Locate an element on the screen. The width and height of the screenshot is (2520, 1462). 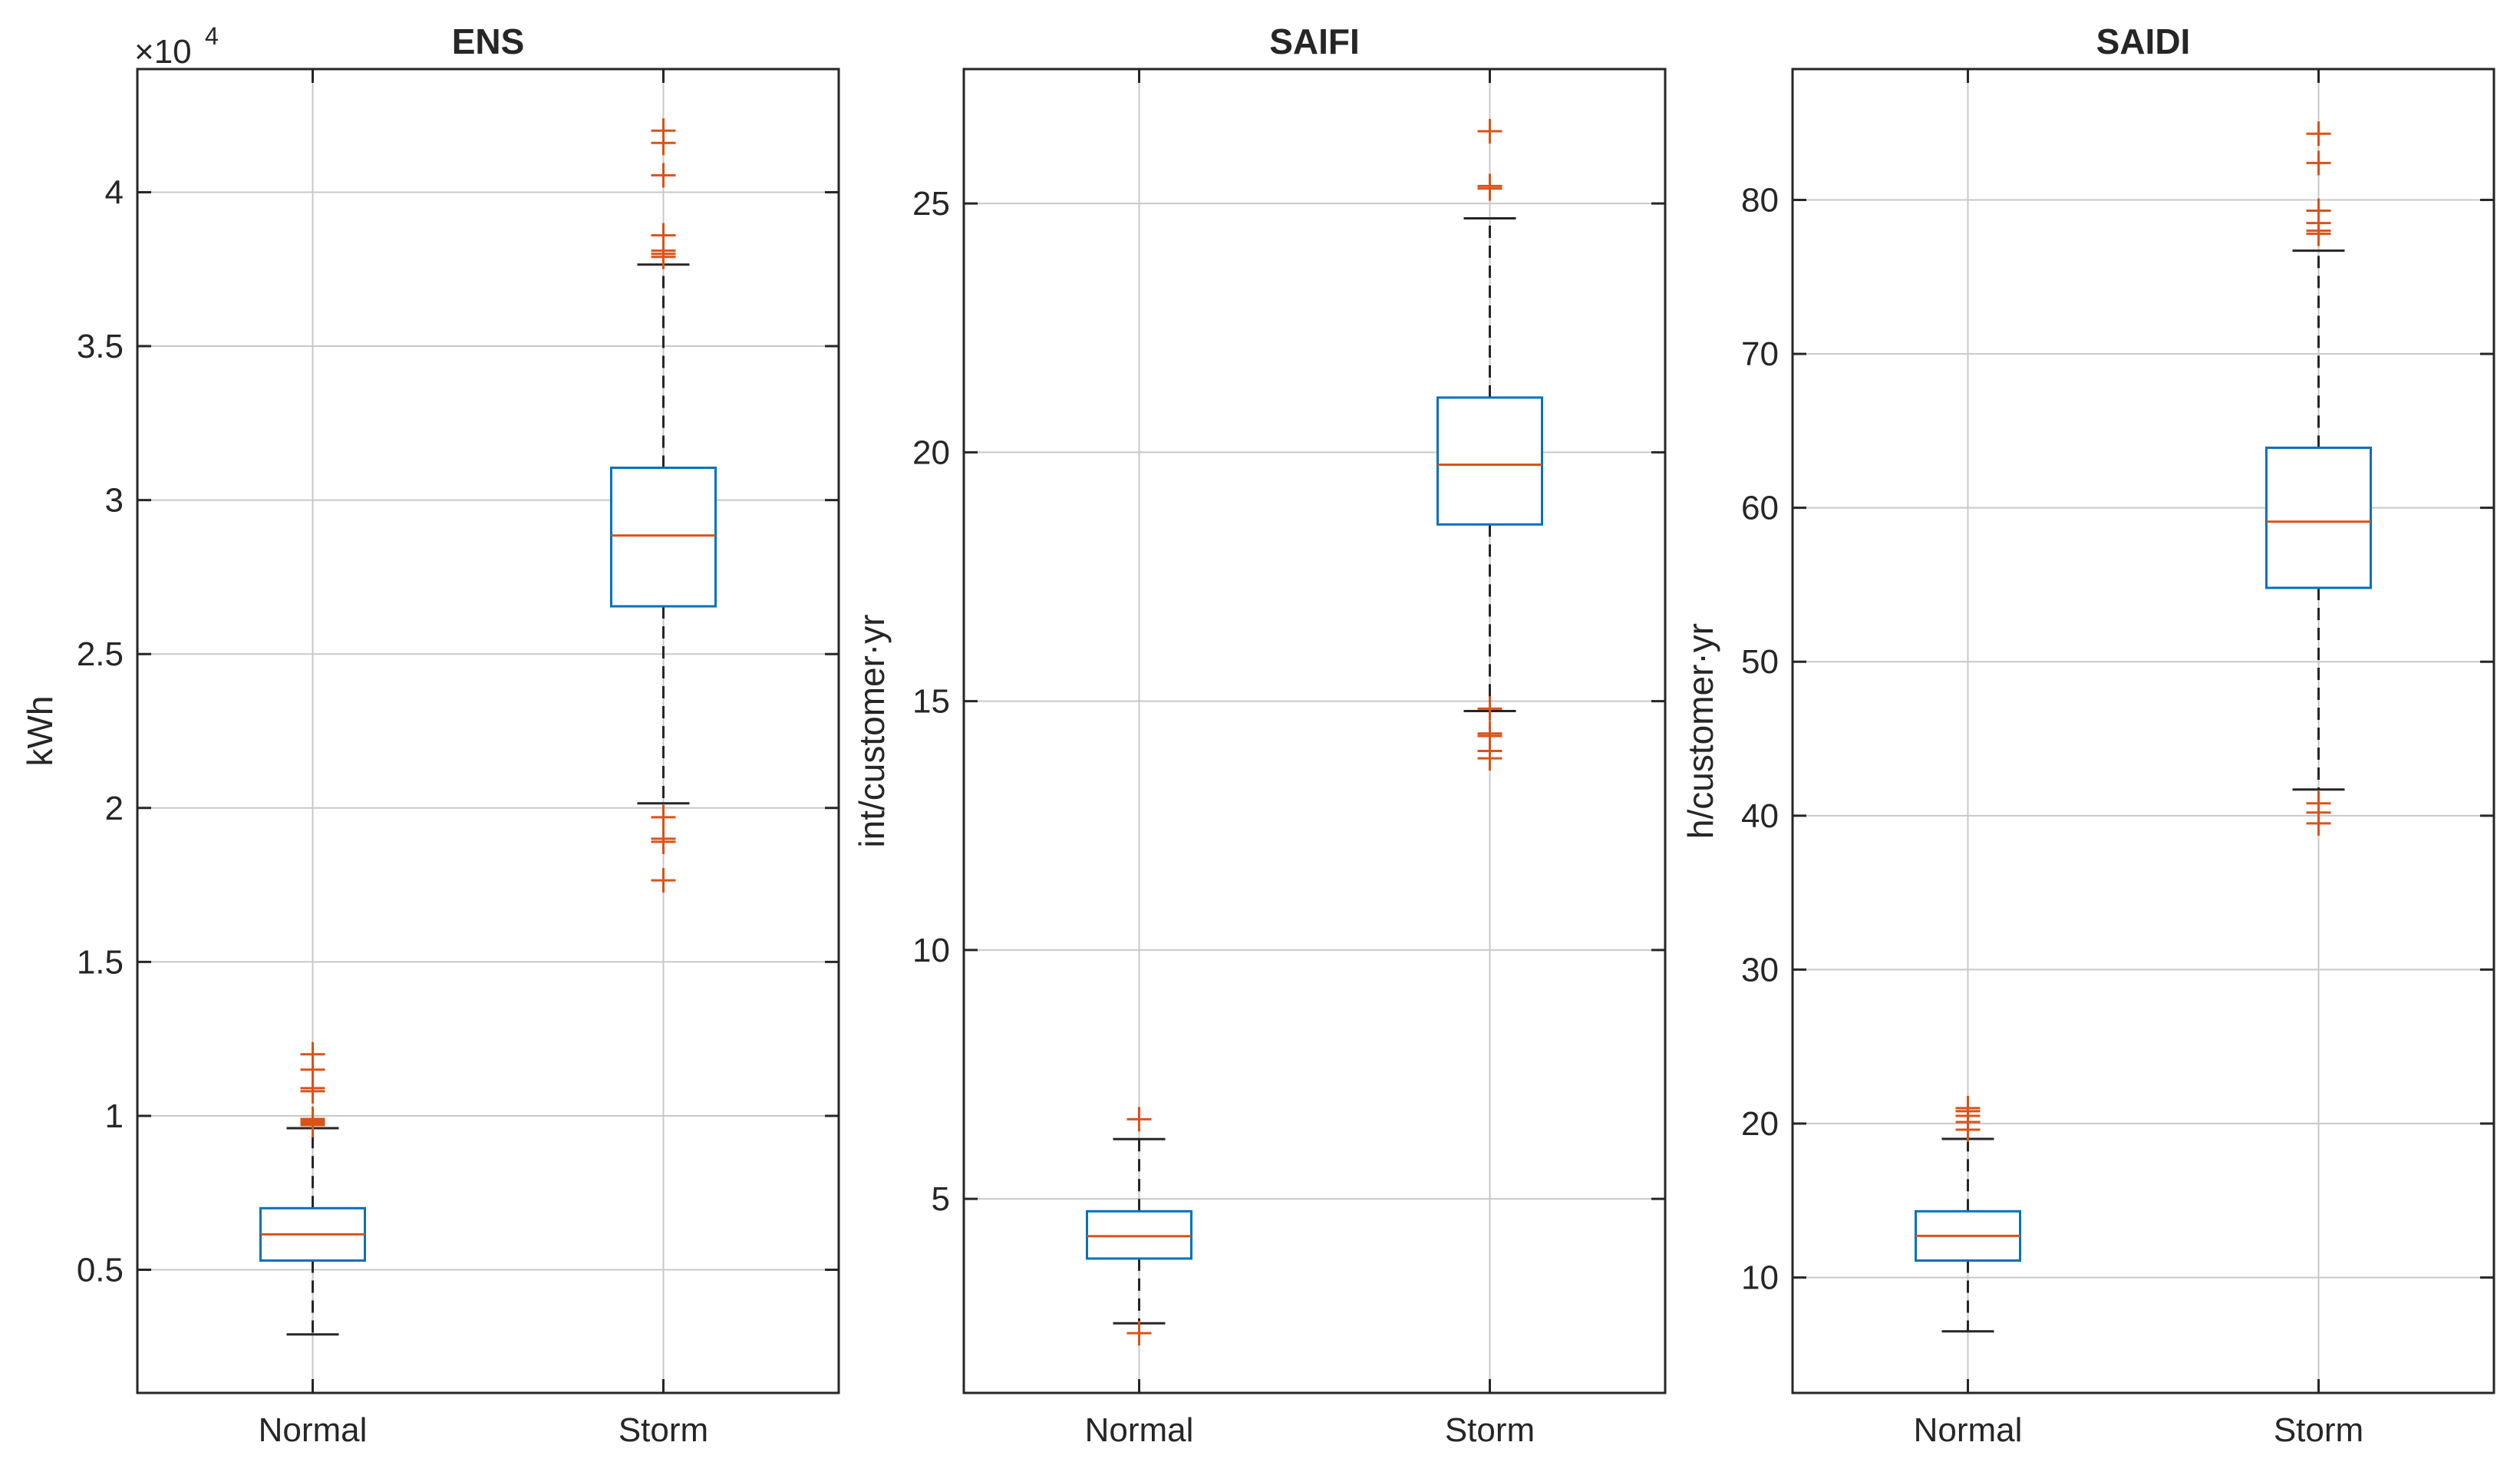
axis-exponent-label: ×10 is located at coordinates (163, 52).